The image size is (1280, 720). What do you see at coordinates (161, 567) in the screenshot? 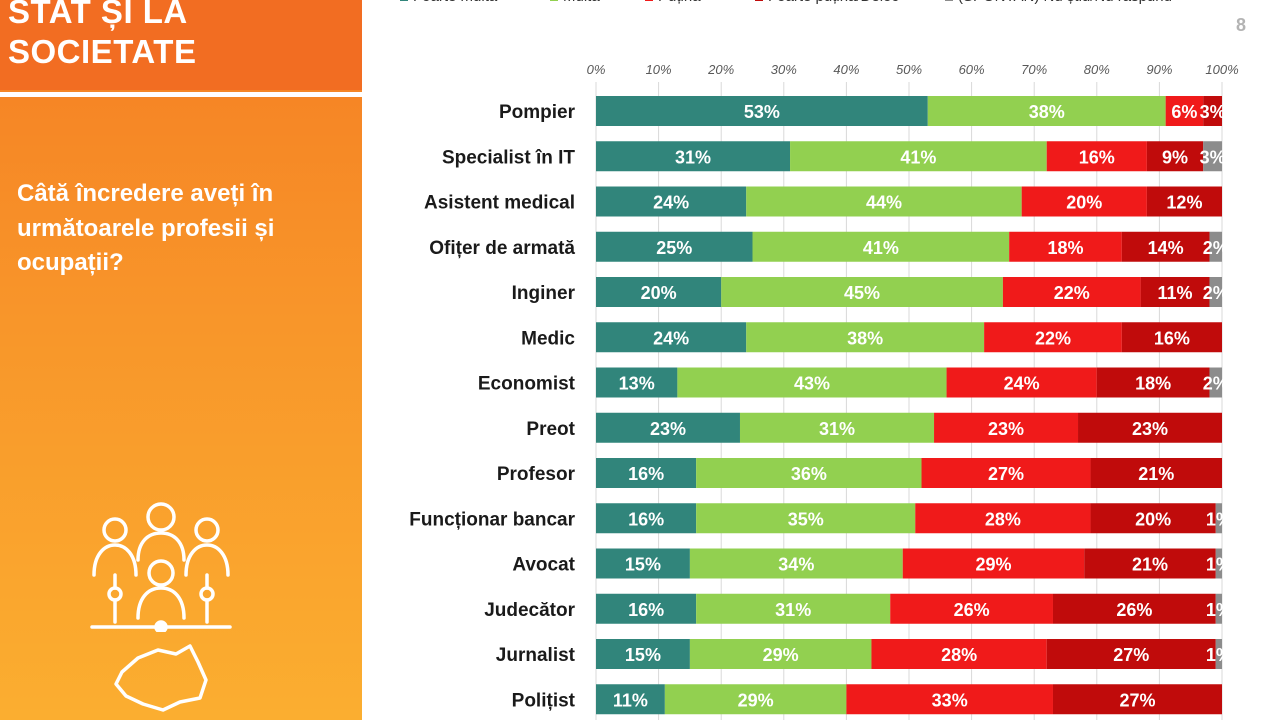
I see `people-network-icon` at bounding box center [161, 567].